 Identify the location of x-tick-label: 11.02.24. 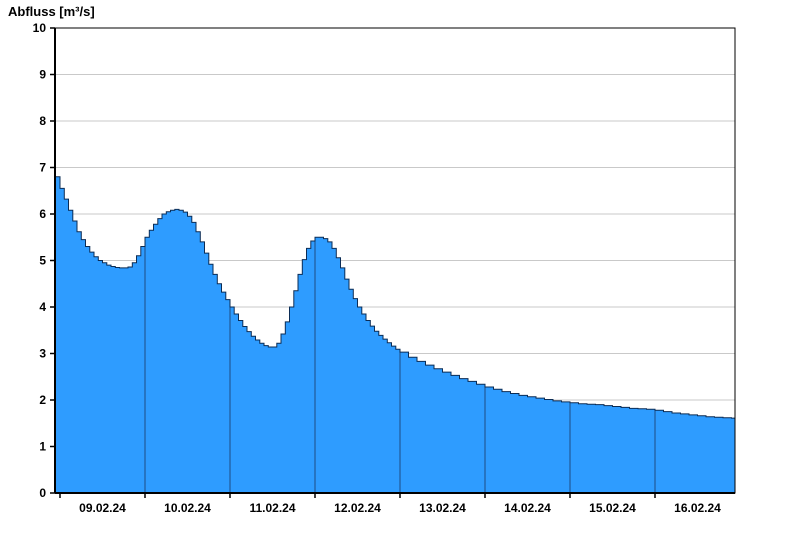
(272, 508).